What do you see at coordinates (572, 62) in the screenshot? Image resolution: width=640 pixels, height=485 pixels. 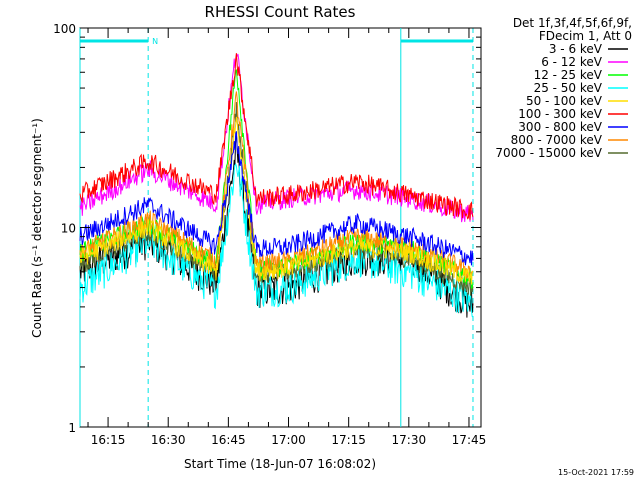 I see `legend-label: 6 - 12 keV` at bounding box center [572, 62].